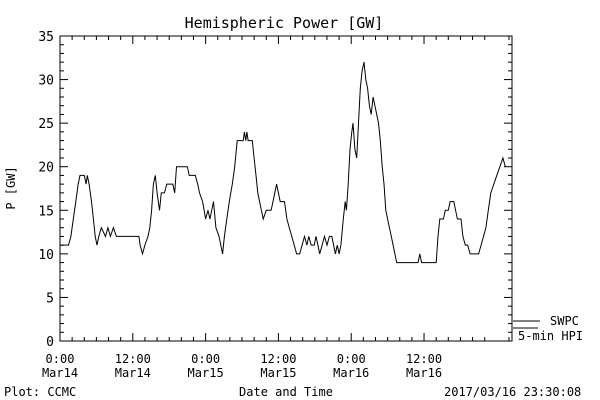 The height and width of the screenshot is (400, 600). I want to click on y-tick-label: 35, so click(46, 37).